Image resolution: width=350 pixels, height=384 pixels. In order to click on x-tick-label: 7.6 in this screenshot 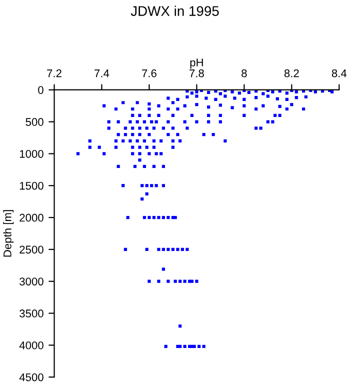, I will do `click(149, 73)`.